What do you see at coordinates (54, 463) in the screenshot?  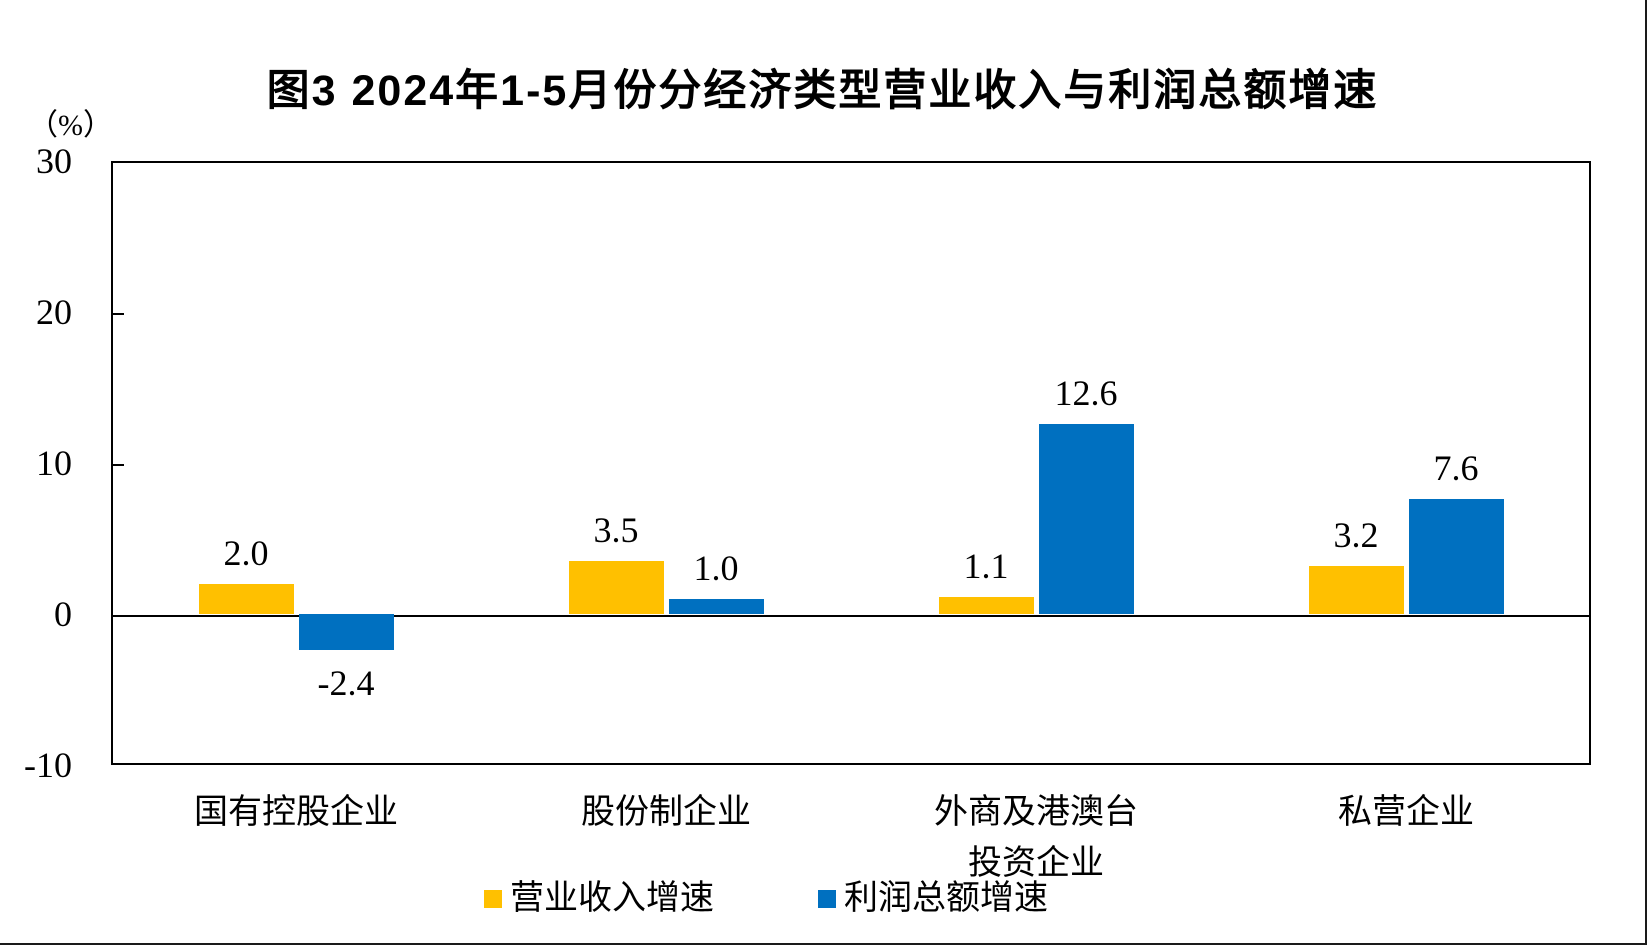 I see `y-axis-tick-label: 10` at bounding box center [54, 463].